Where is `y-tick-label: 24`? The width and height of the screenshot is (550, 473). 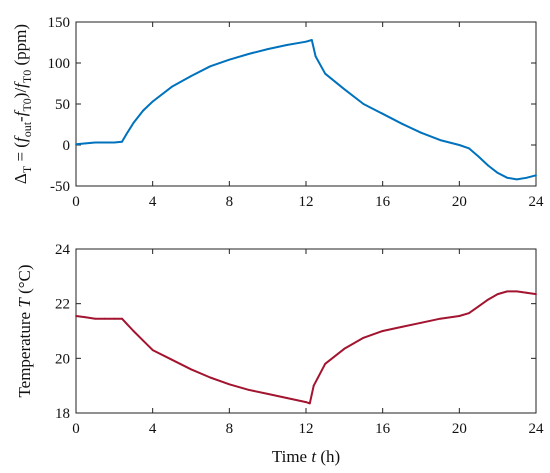
y-tick-label: 24 is located at coordinates (63, 250).